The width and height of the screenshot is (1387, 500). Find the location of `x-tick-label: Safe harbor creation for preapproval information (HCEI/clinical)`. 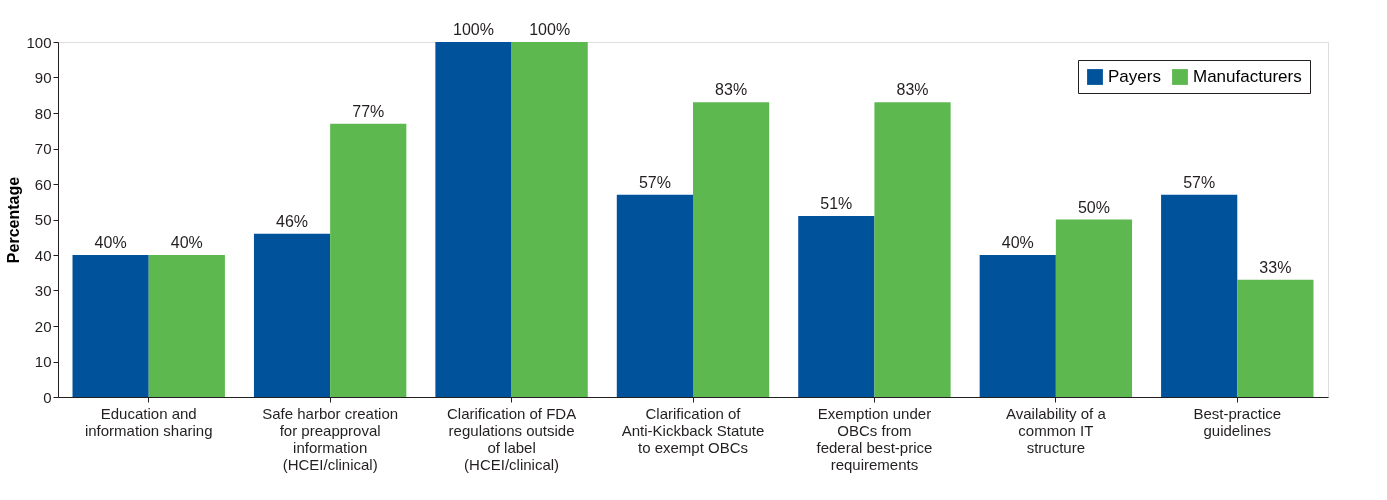

x-tick-label: Safe harbor creation for preapproval information (HCEI/clinical) is located at coordinates (330, 438).